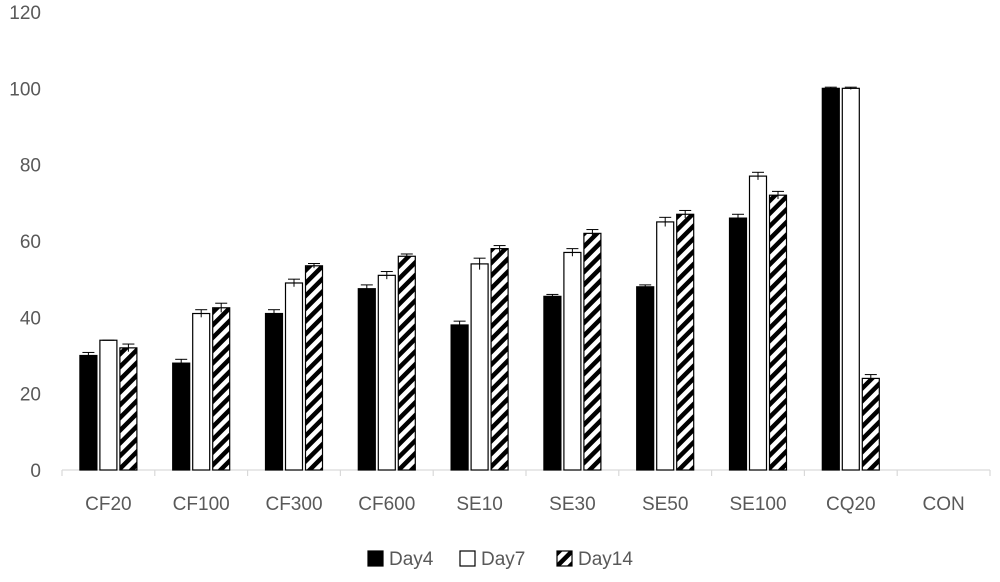 This screenshot has height=582, width=1000. Describe the element at coordinates (386, 504) in the screenshot. I see `x-category-label: CF600` at that location.